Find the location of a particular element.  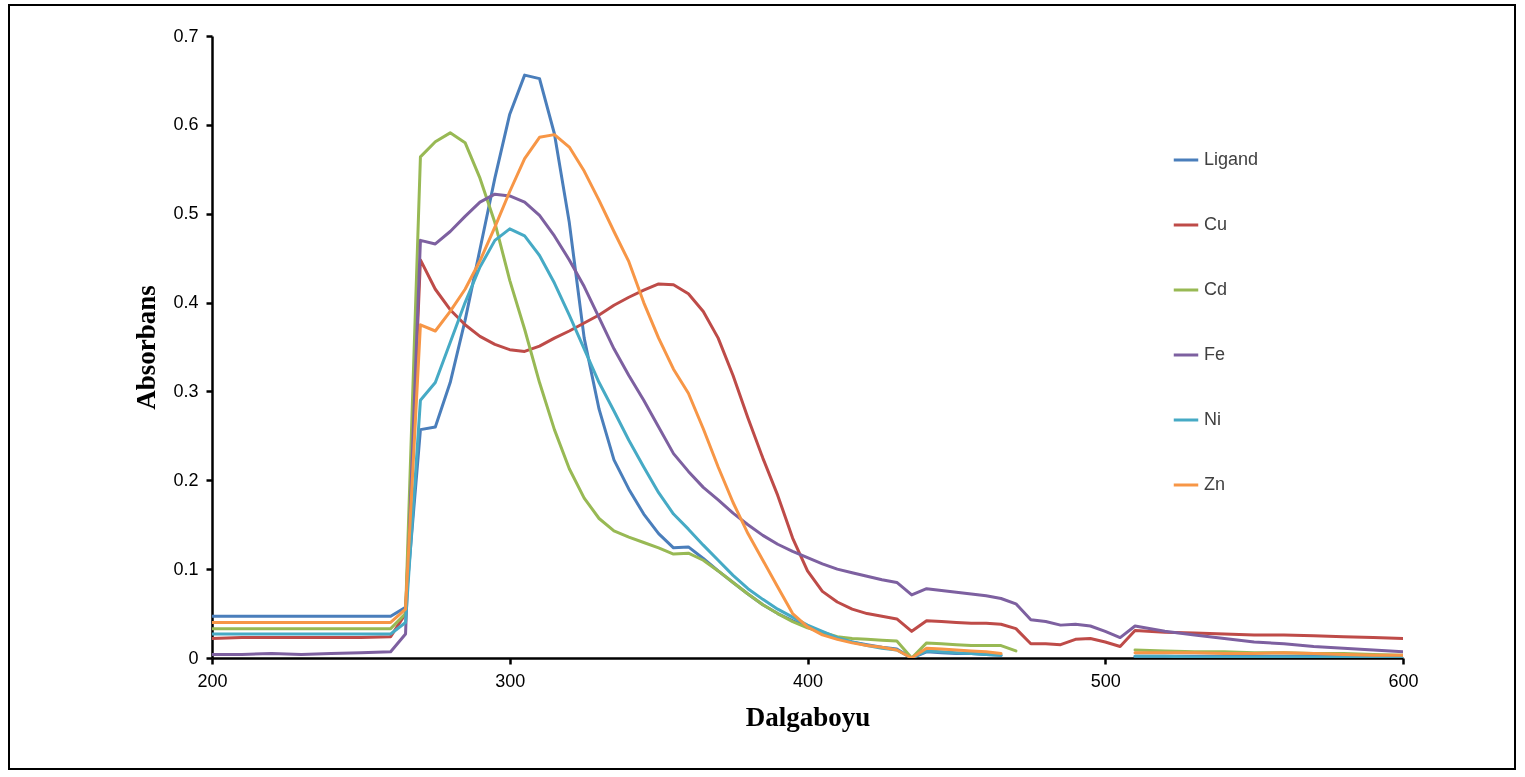

y-tick-label: 0.3 is located at coordinates (186, 390).